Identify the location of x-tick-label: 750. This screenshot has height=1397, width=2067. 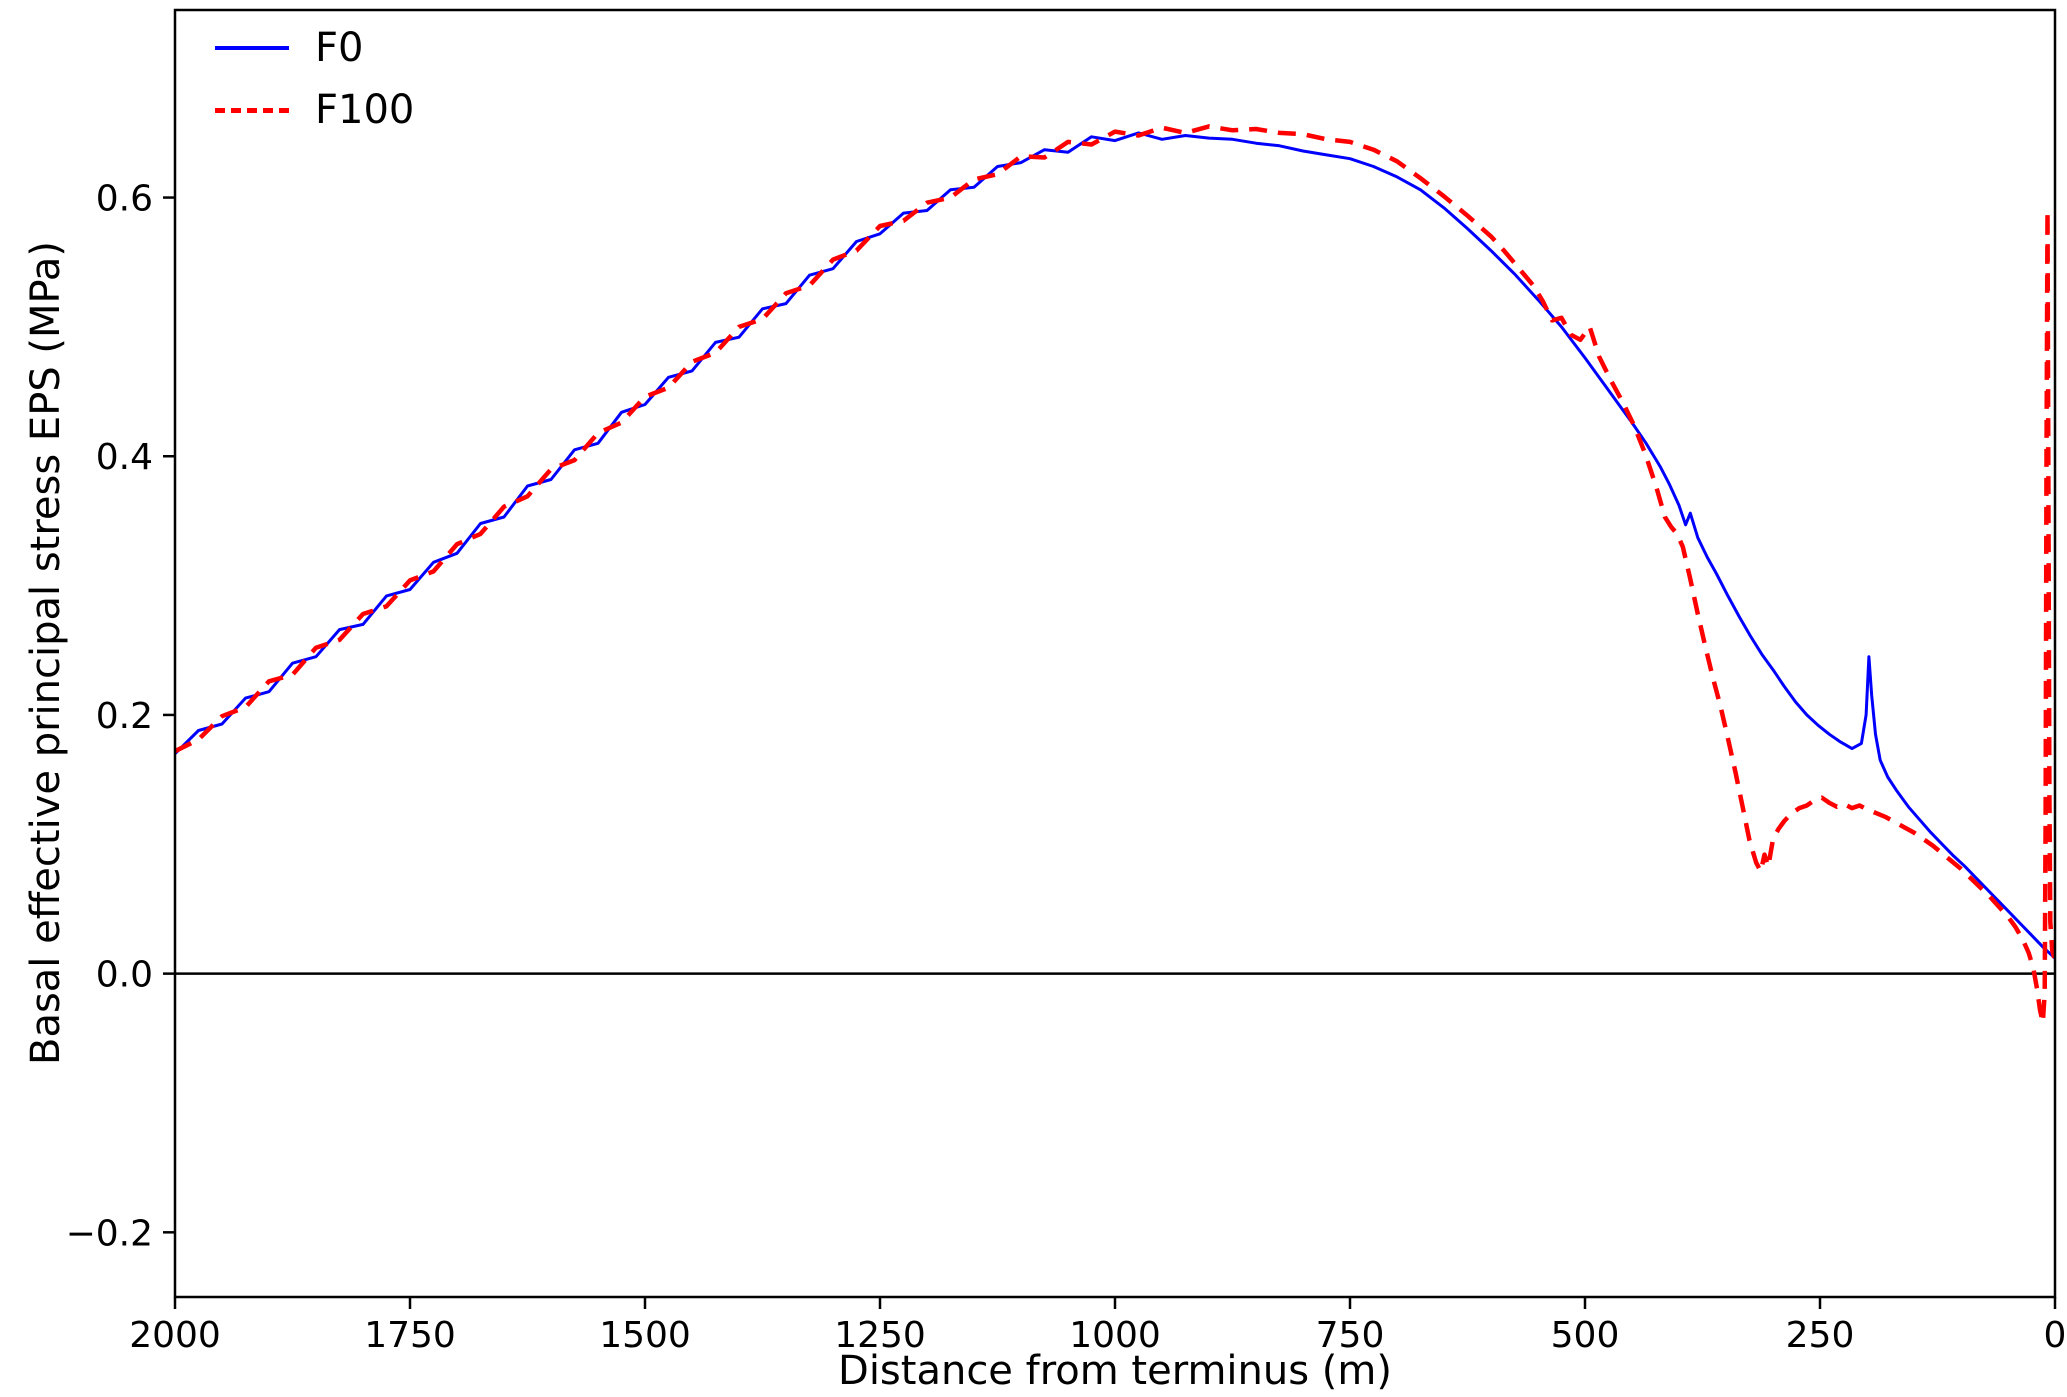
(1350, 1335).